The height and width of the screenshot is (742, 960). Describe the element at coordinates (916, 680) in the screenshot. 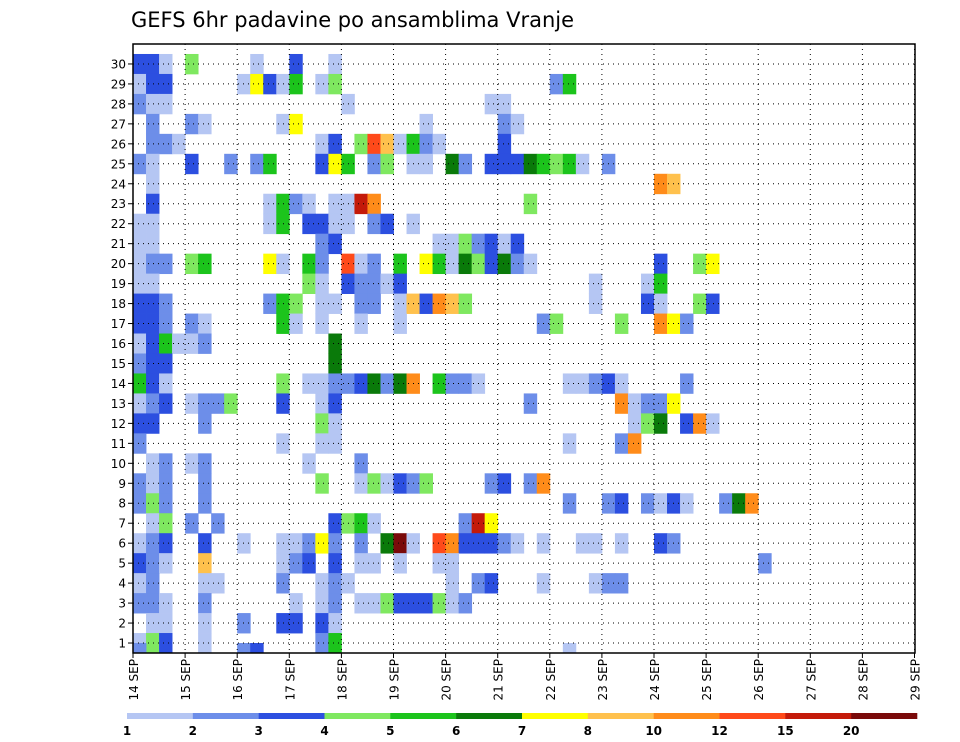

I see `x-tick-label: 29 SEP` at that location.